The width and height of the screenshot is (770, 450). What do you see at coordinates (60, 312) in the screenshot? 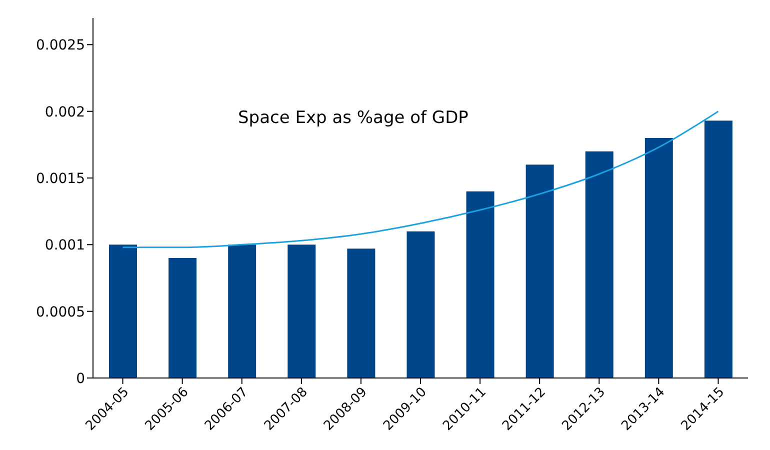
I see `y-tick-label: 0.0005` at bounding box center [60, 312].